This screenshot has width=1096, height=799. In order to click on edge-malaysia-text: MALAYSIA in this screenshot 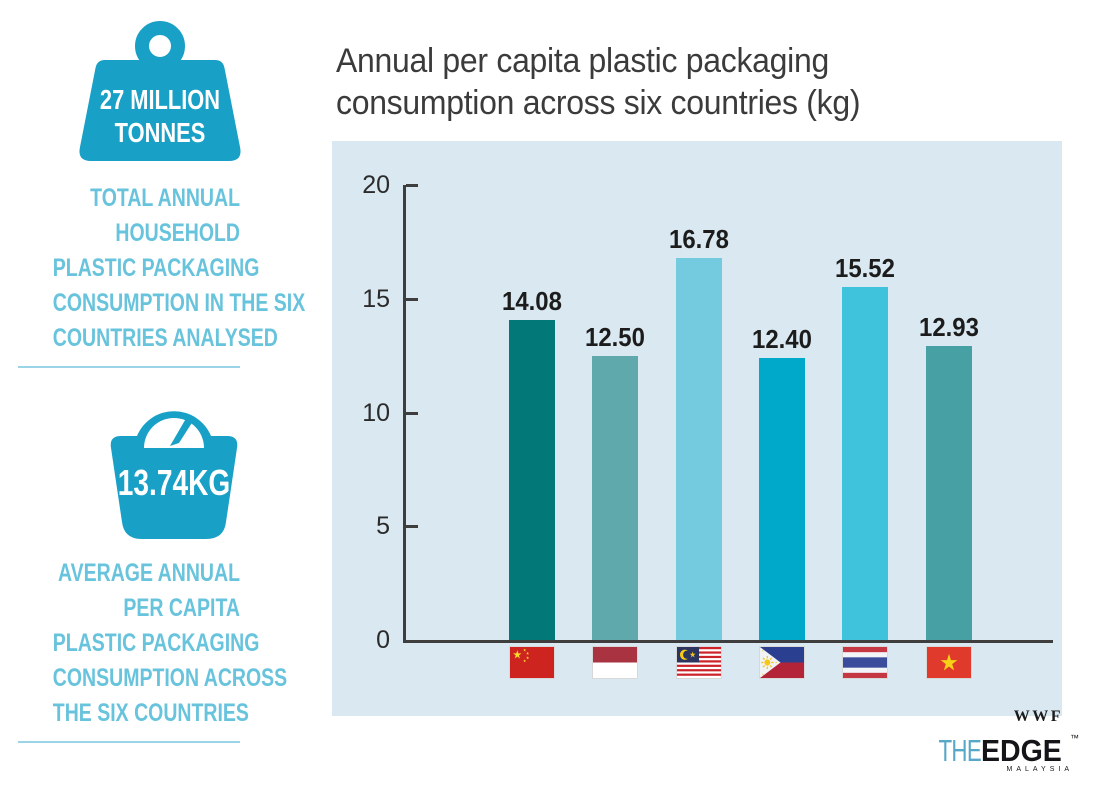, I will do `click(1039, 769)`.